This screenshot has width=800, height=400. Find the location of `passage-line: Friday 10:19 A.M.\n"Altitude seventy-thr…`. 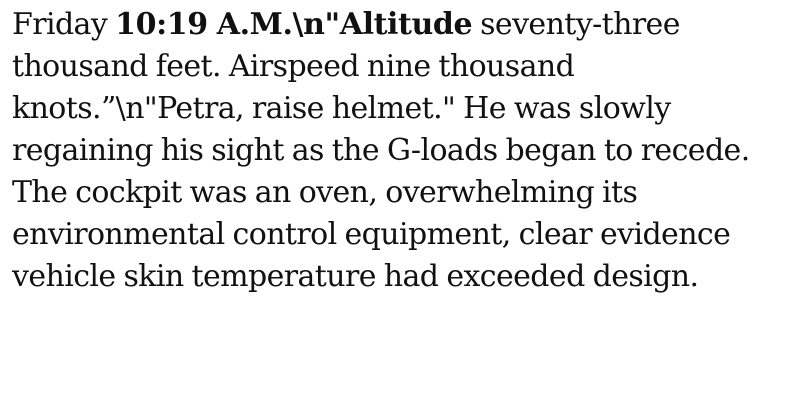

passage-line: Friday 10:19 A.M.\n"Altitude seventy-thr… is located at coordinates (402, 25).